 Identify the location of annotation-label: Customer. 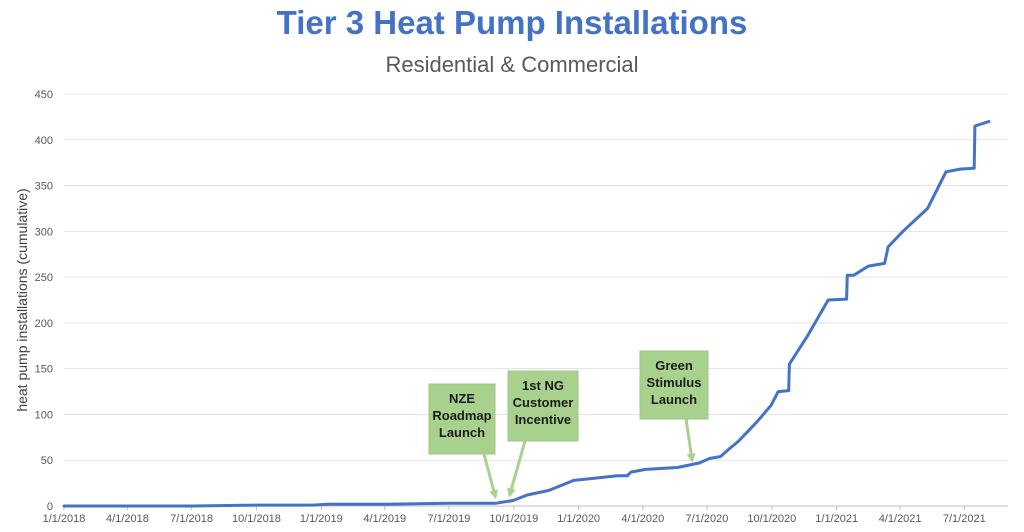
(543, 402).